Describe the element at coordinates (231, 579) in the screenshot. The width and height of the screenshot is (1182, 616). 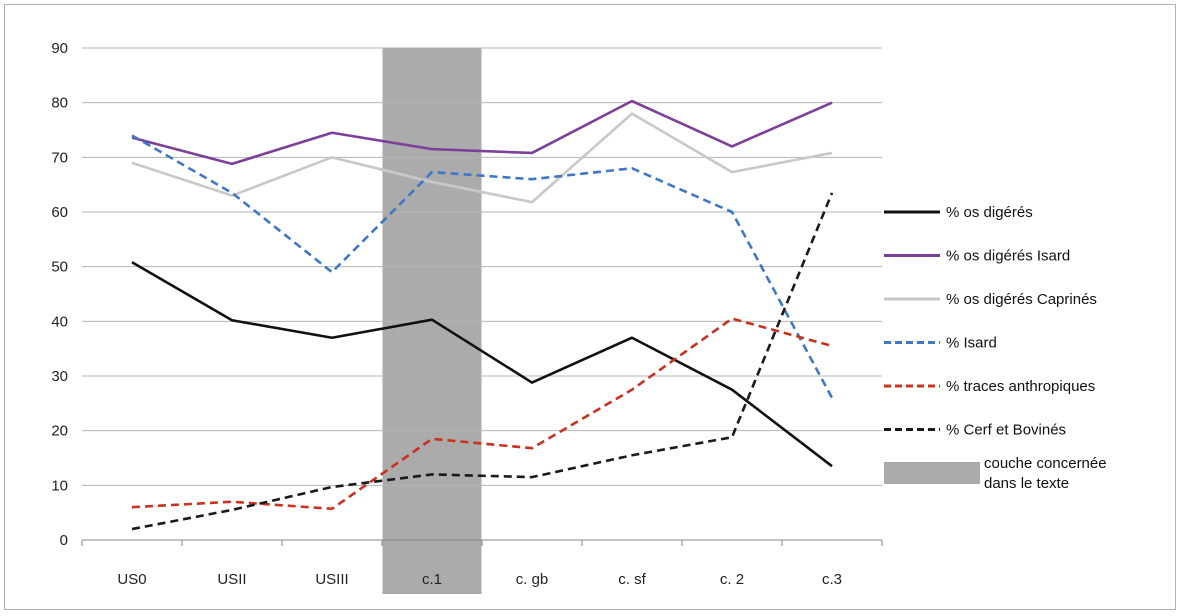
I see `x-tick-label: USII` at that location.